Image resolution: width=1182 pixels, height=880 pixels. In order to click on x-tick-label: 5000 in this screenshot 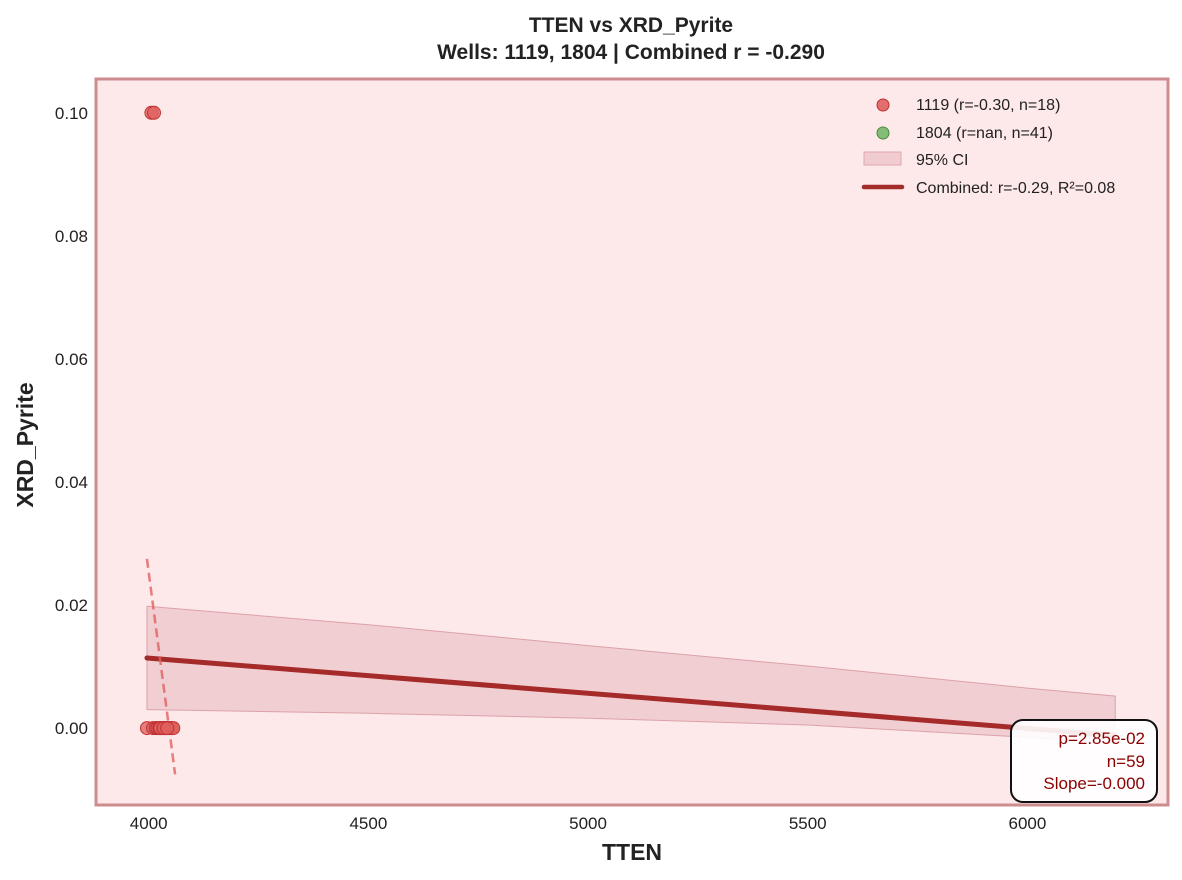, I will do `click(588, 823)`.